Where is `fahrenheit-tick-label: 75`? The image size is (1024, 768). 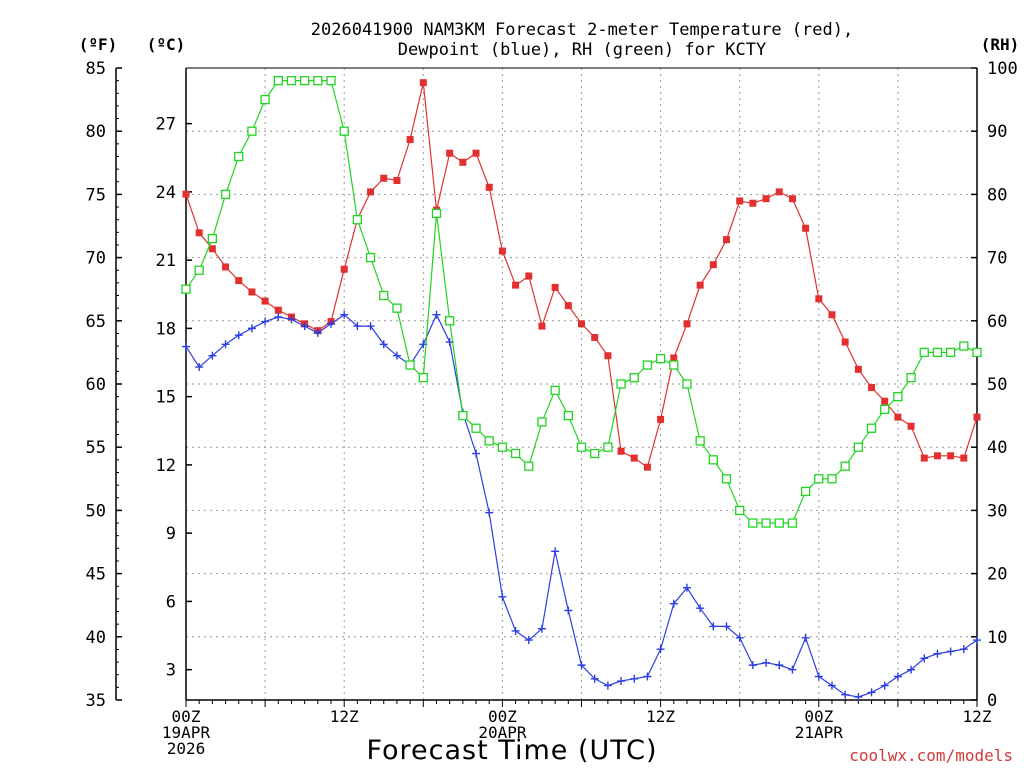 fahrenheit-tick-label: 75 is located at coordinates (96, 195).